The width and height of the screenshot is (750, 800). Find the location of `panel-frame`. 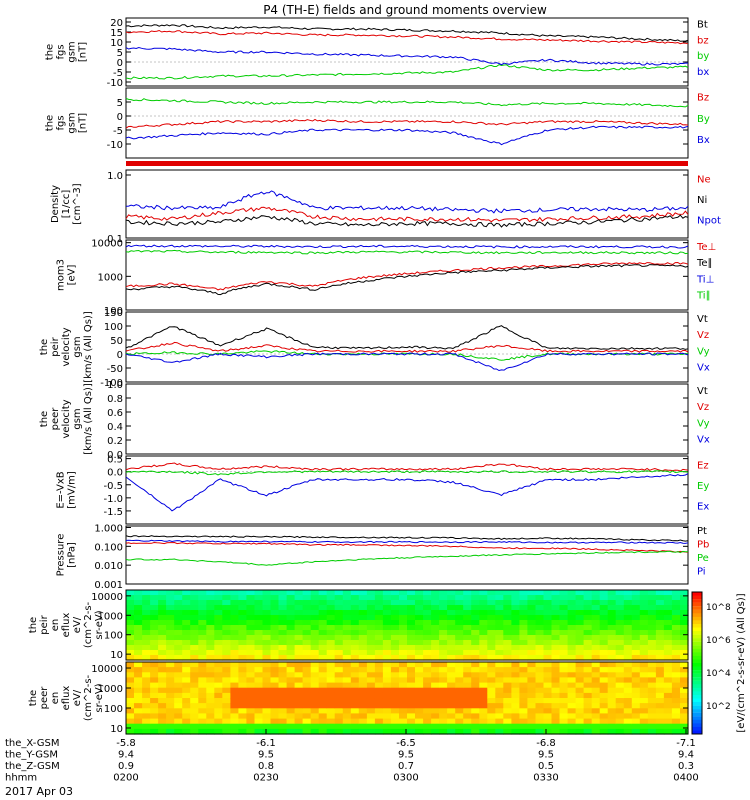

panel-frame is located at coordinates (407, 347).